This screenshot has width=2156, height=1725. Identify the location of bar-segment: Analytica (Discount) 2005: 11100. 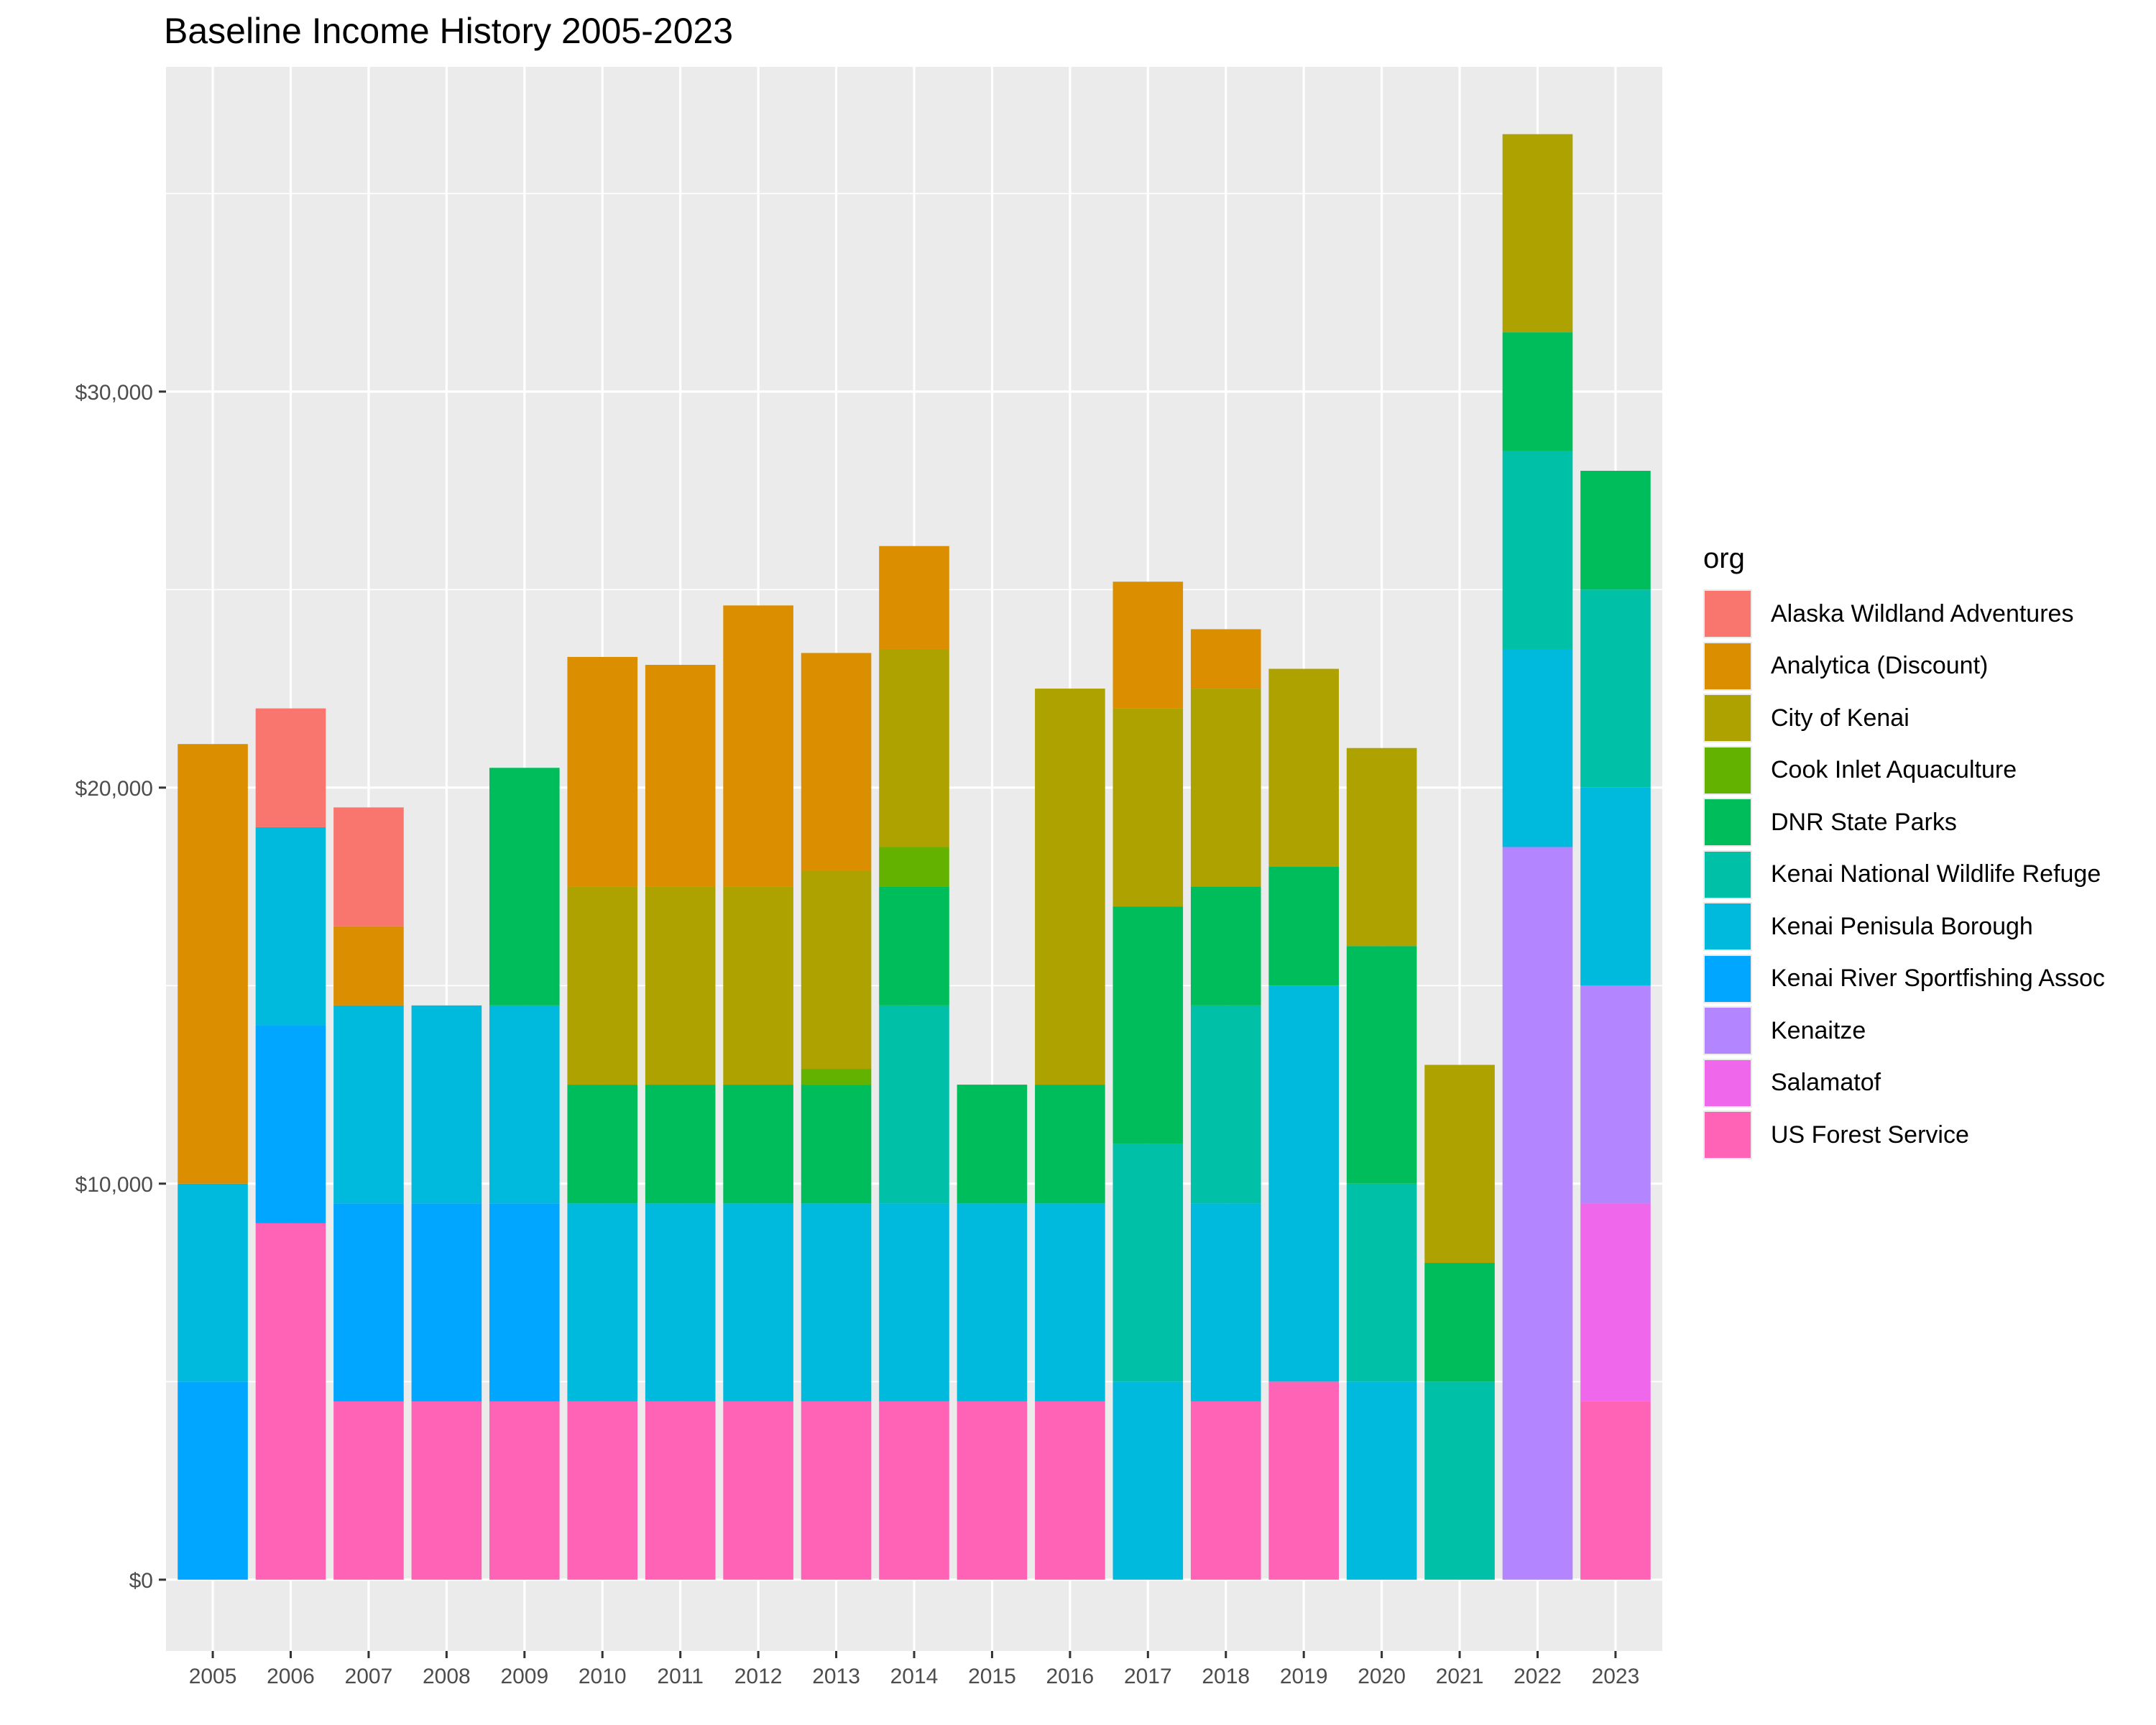
(213, 964).